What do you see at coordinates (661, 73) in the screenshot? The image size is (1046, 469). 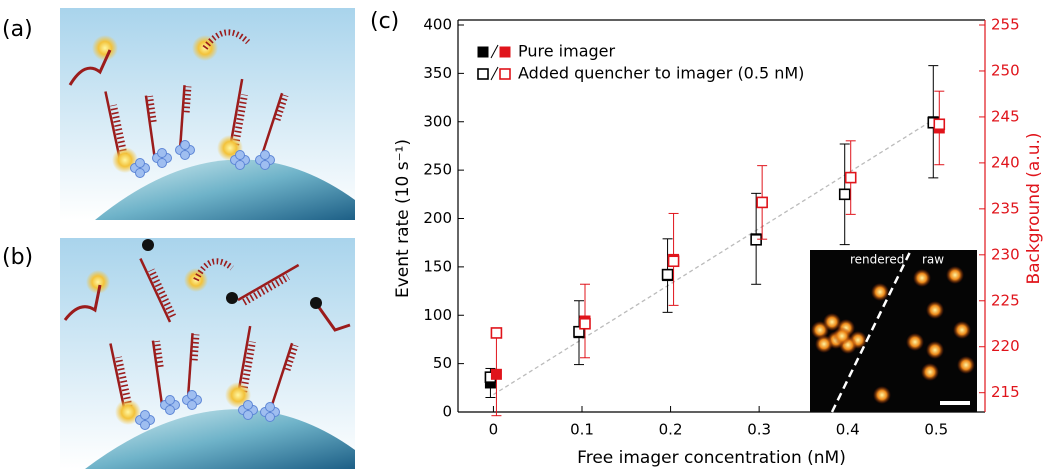 I see `legend-label: Added quencher to imager (0.5 nM)` at bounding box center [661, 73].